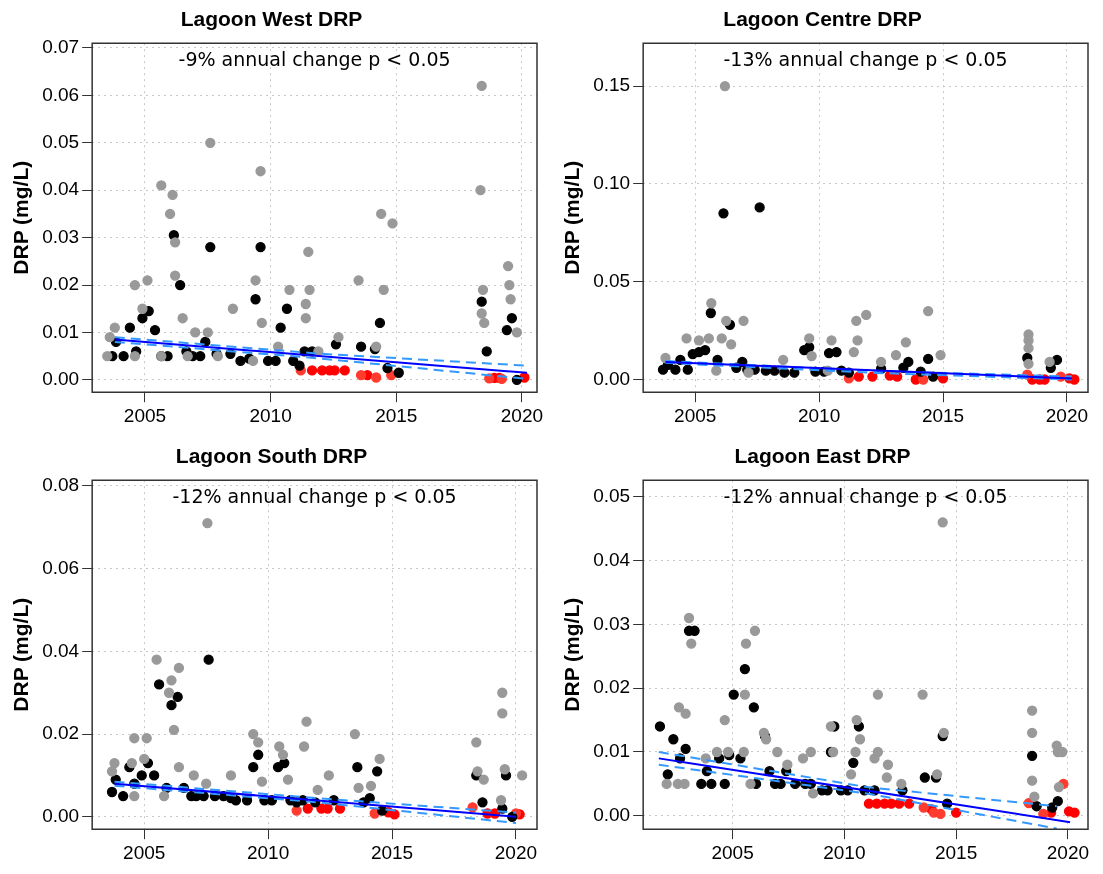 This screenshot has width=1103, height=874. I want to click on y-tick-label: 0.10, so click(612, 183).